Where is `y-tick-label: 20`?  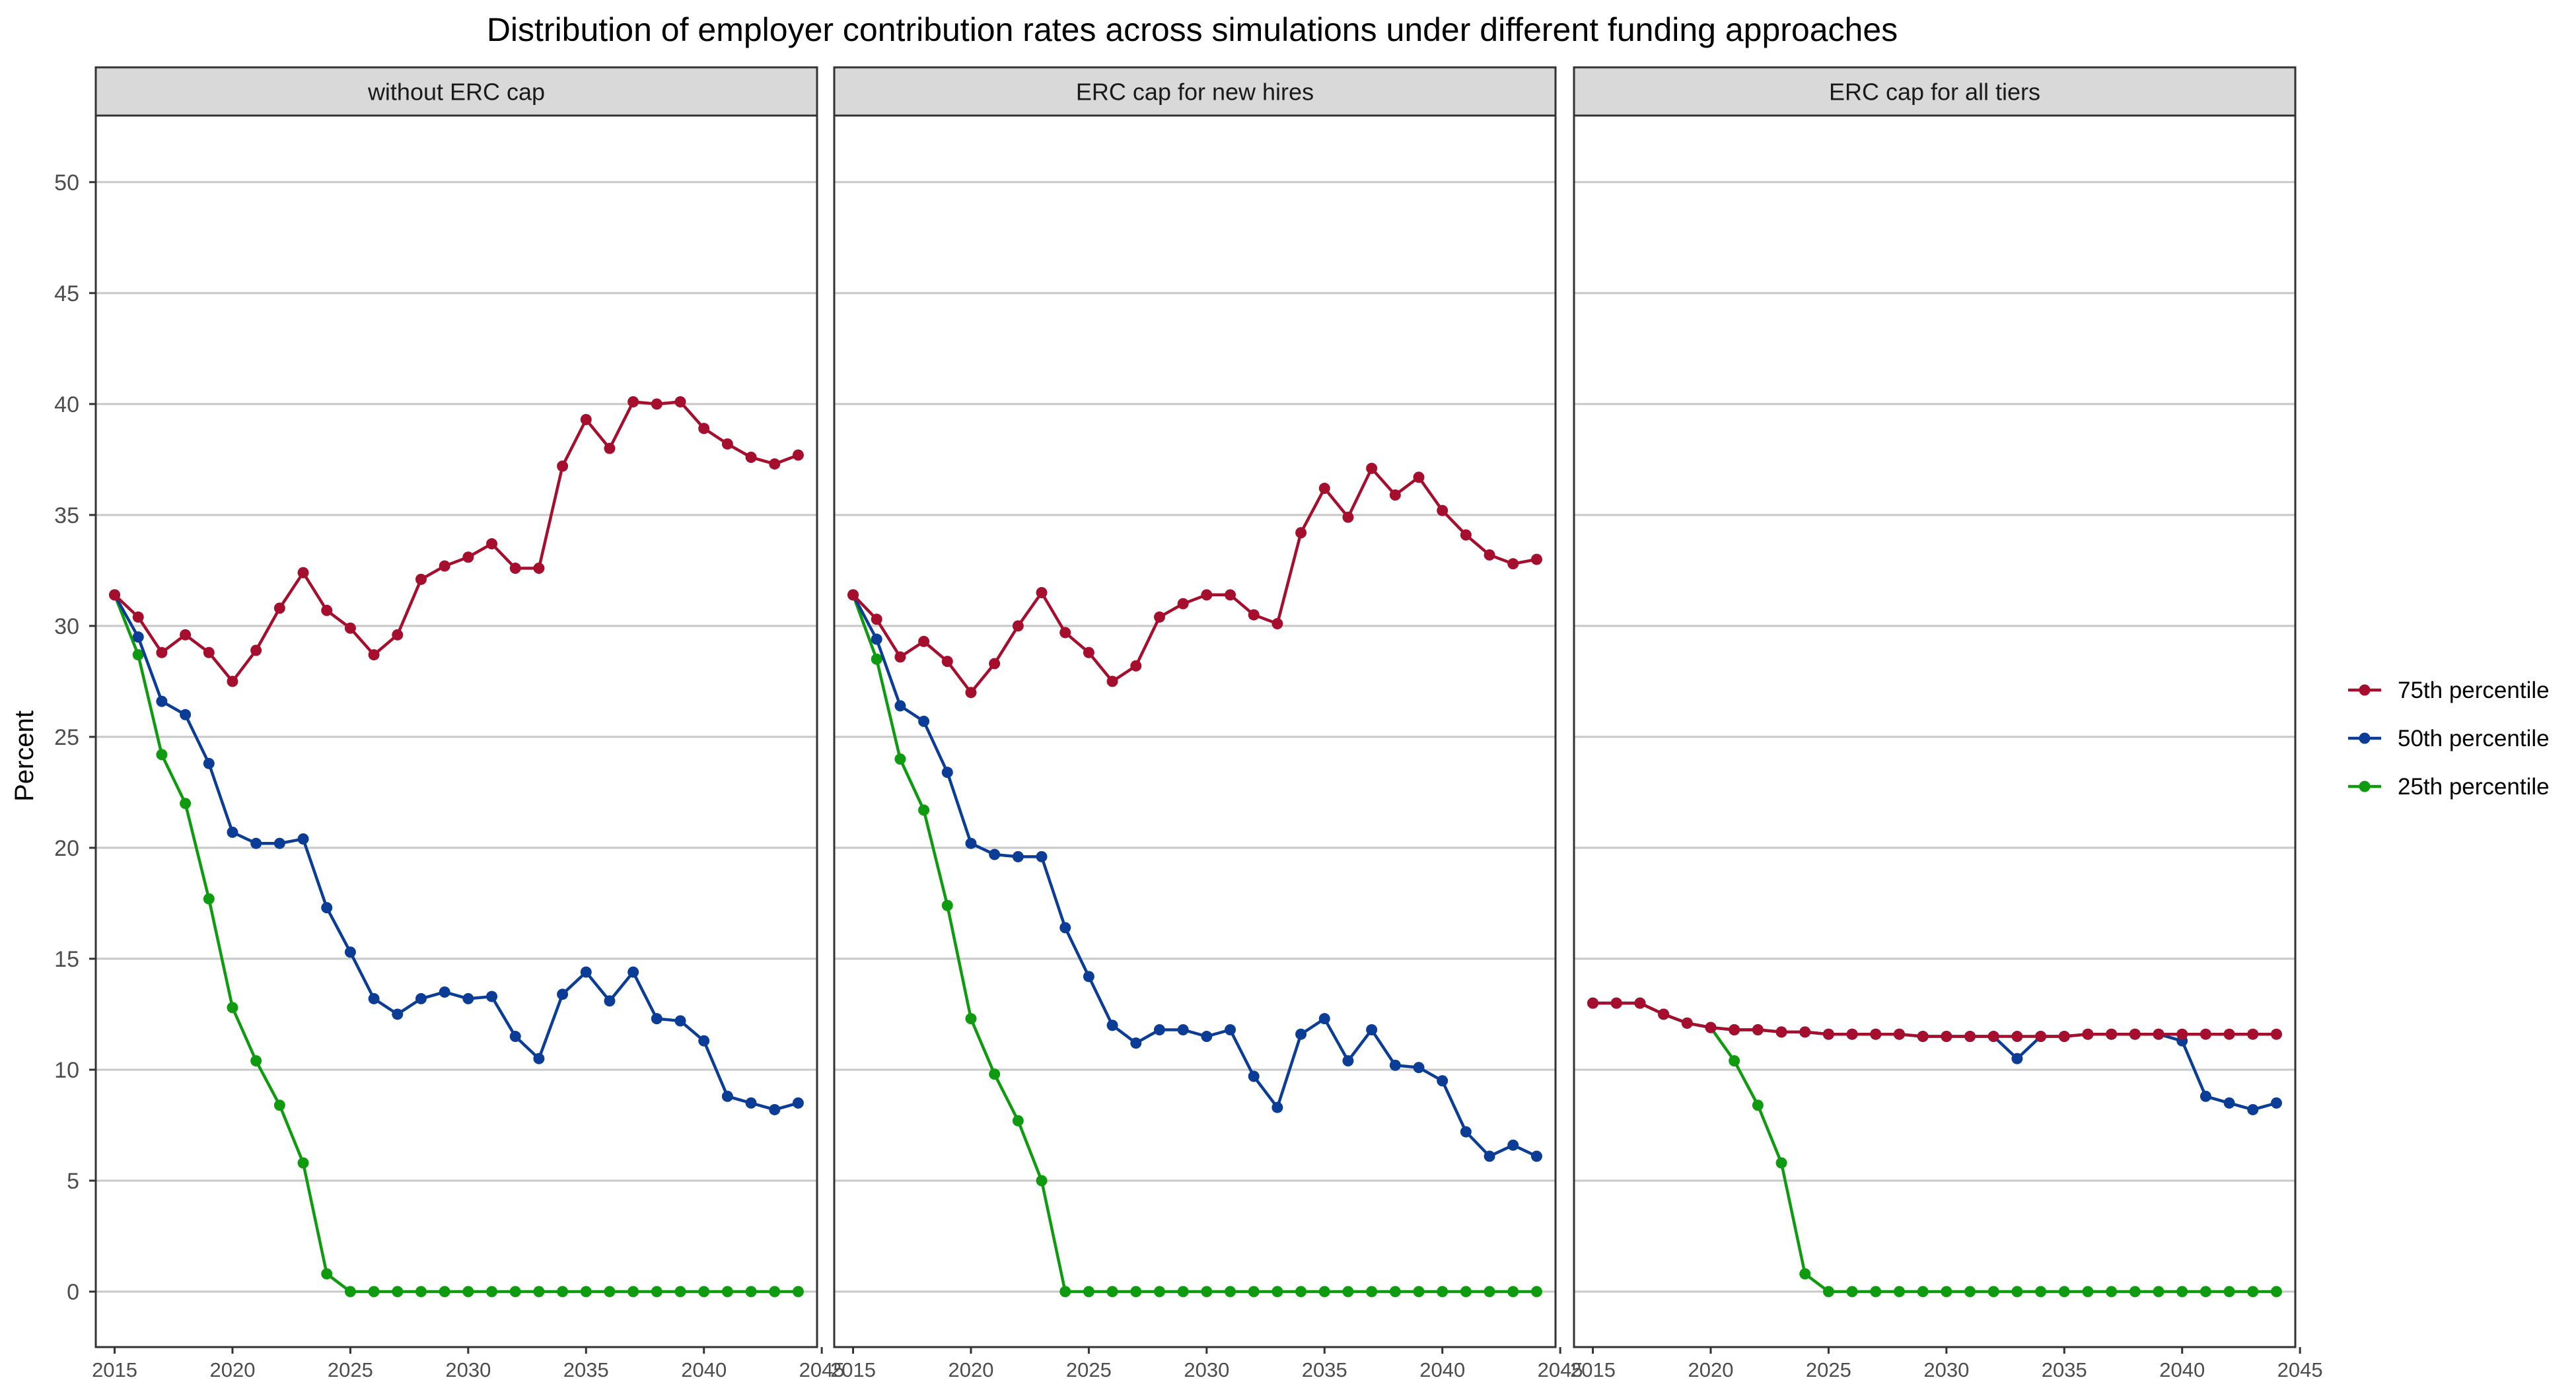 y-tick-label: 20 is located at coordinates (66, 848).